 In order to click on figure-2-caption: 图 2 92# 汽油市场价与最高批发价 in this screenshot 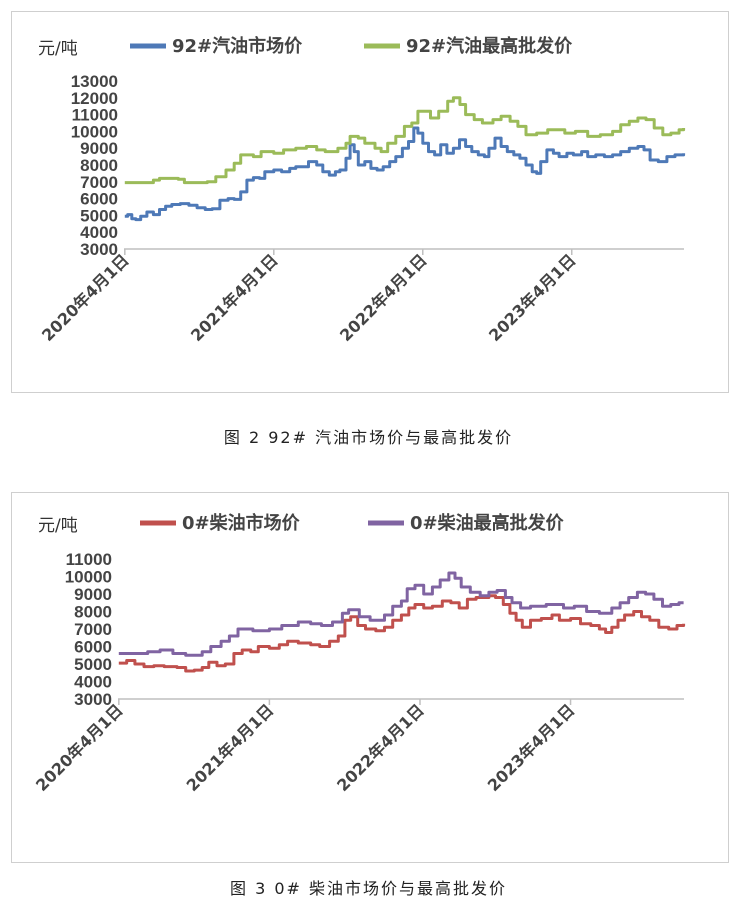, I will do `click(368, 437)`.